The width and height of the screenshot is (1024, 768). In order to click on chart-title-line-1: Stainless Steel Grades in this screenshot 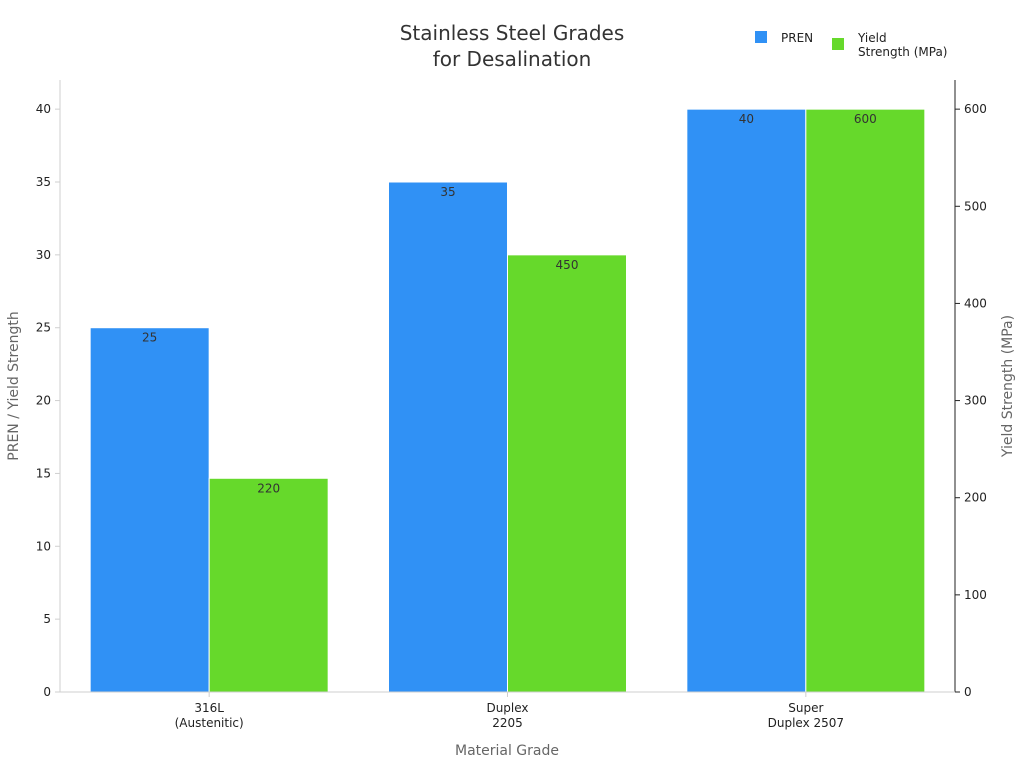, I will do `click(512, 33)`.